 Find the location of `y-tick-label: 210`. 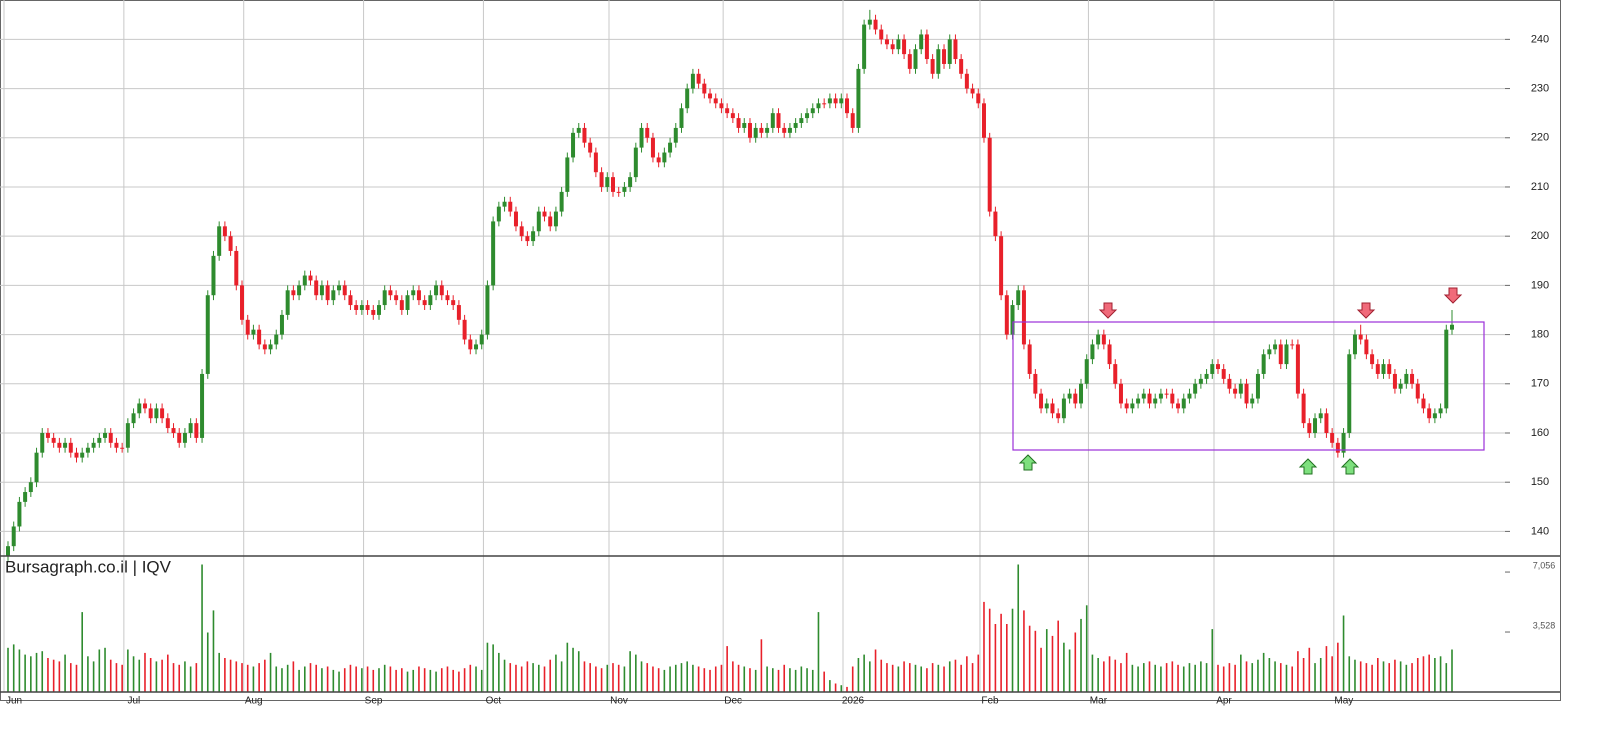

y-tick-label: 210 is located at coordinates (1540, 187).